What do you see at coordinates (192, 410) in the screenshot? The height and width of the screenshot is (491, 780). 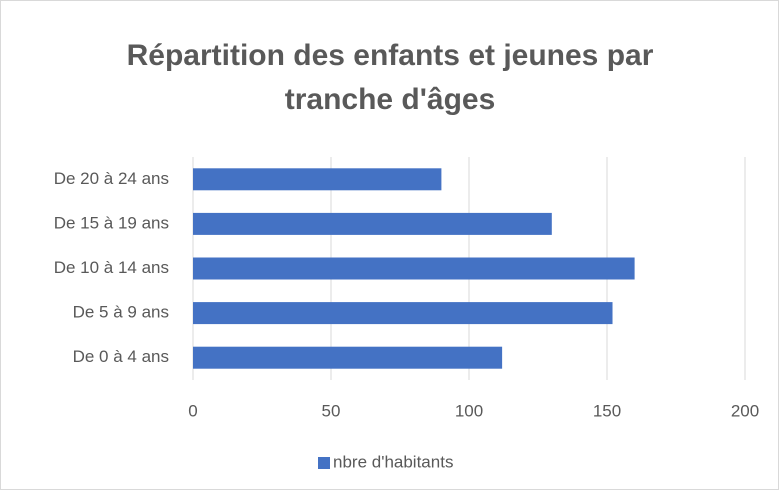 I see `x-tick-label: 0` at bounding box center [192, 410].